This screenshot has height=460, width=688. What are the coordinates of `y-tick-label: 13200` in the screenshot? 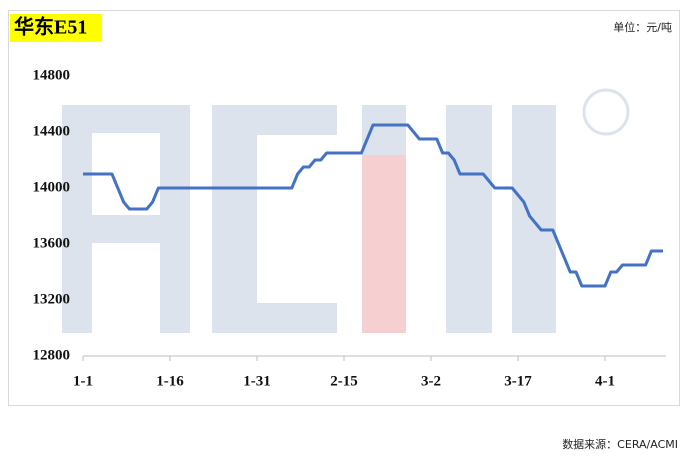 It's located at (52, 299).